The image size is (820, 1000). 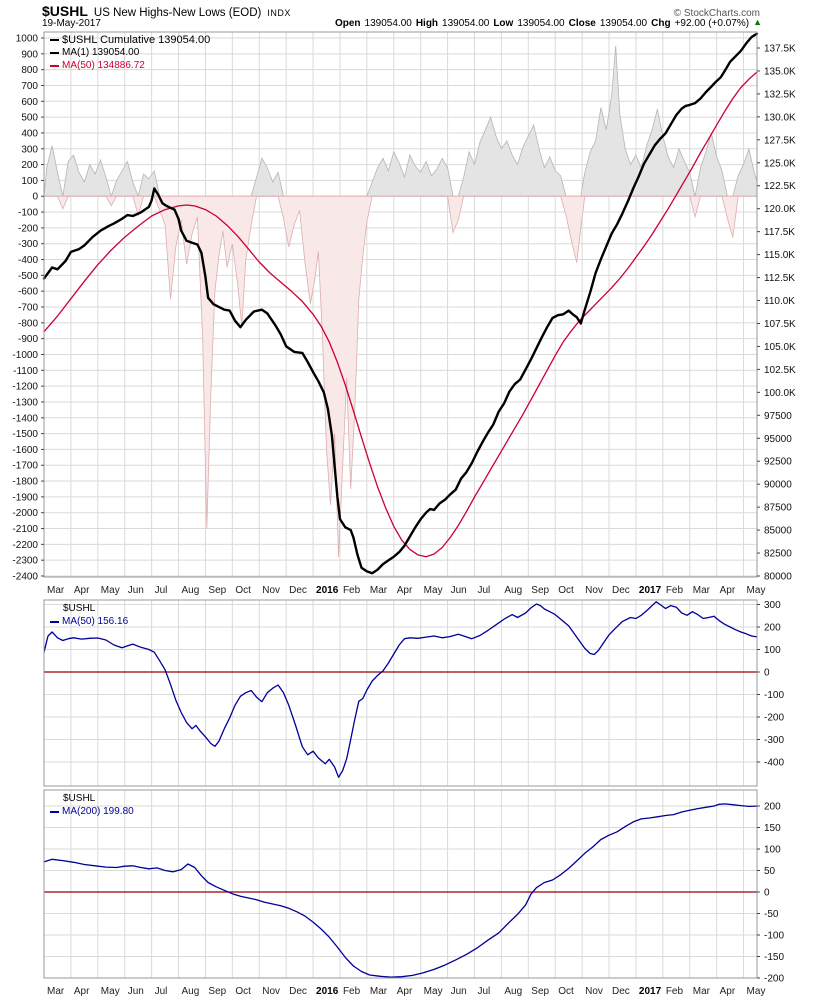 What do you see at coordinates (95, 621) in the screenshot?
I see `panel2-legend-ma50: MA(50) 156.16` at bounding box center [95, 621].